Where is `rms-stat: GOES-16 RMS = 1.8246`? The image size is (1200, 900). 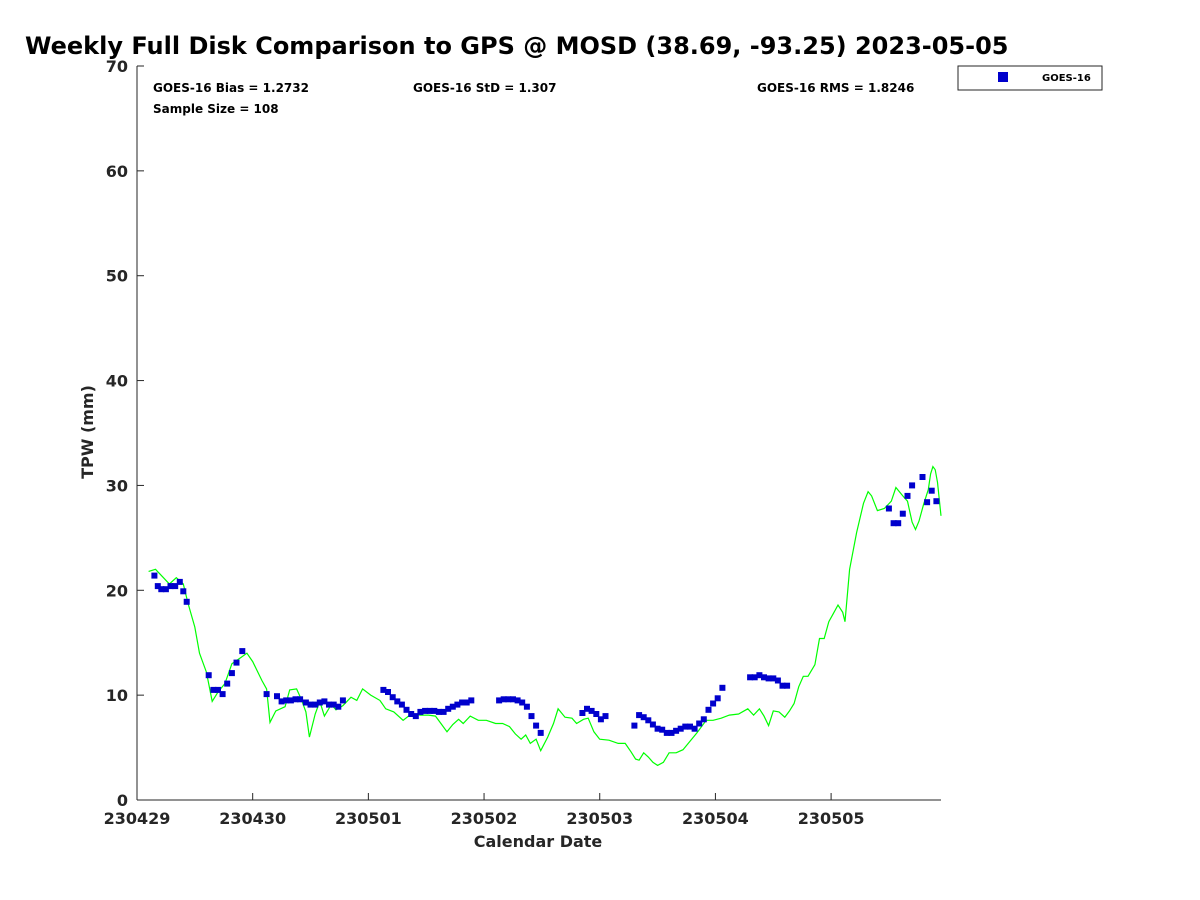 rms-stat: GOES-16 RMS = 1.8246 is located at coordinates (835, 88).